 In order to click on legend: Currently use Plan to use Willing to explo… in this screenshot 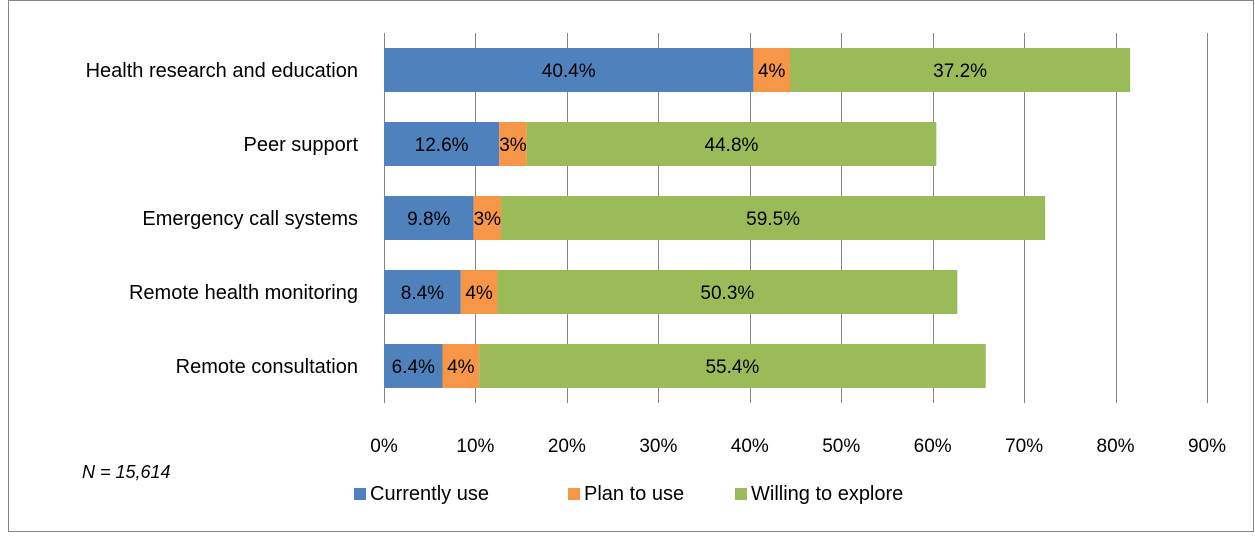, I will do `click(628, 494)`.